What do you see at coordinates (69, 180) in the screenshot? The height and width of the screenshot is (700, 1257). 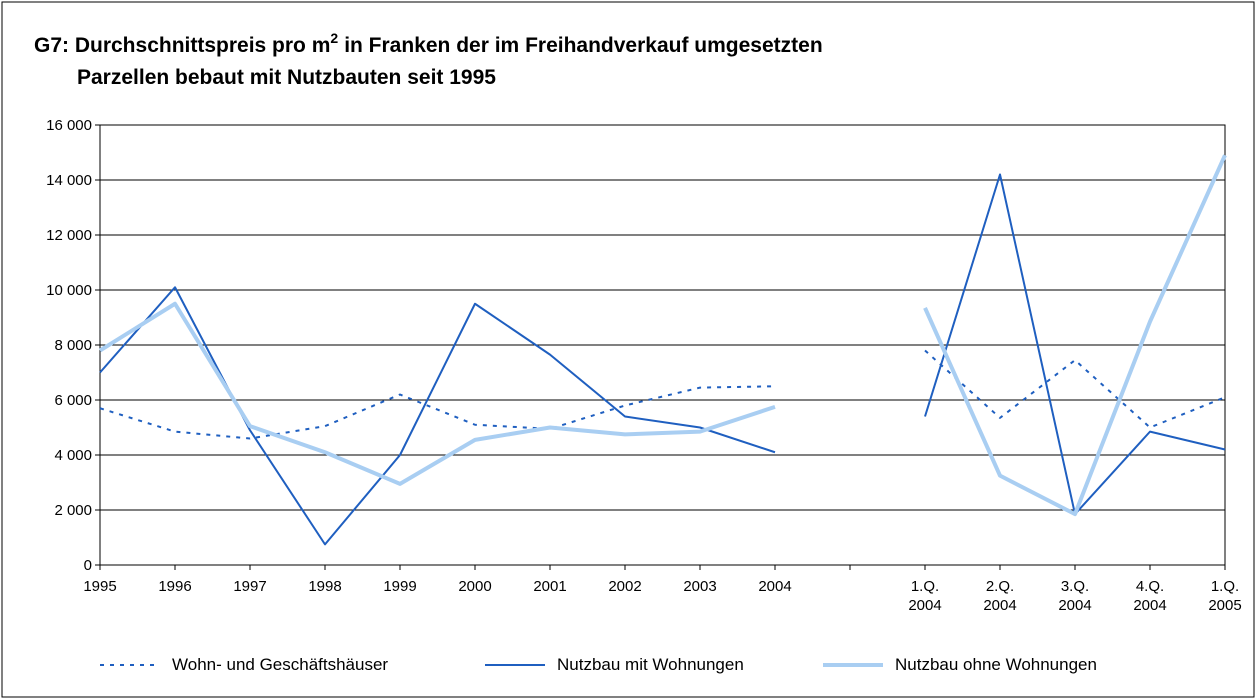 I see `y-tick-label: 14 000` at bounding box center [69, 180].